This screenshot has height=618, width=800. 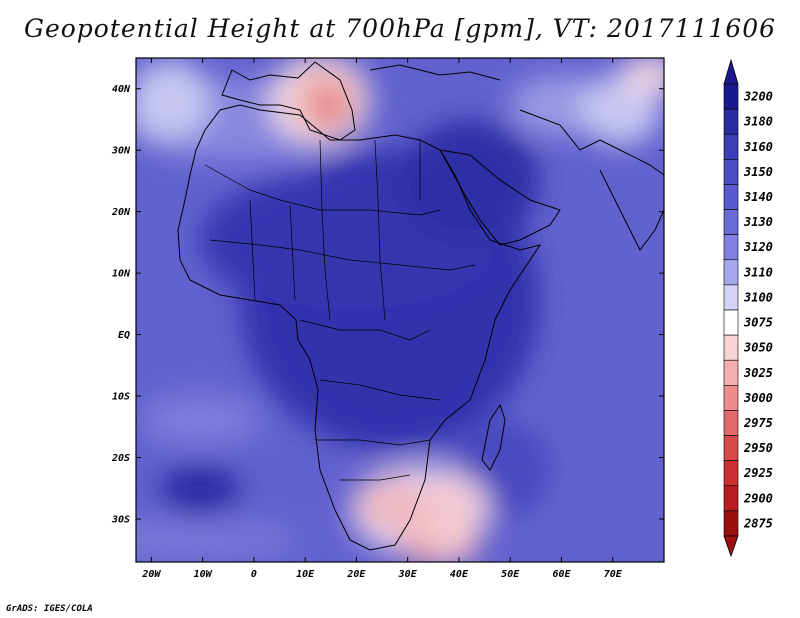 What do you see at coordinates (758, 398) in the screenshot?
I see `colorbar-label: 3000` at bounding box center [758, 398].